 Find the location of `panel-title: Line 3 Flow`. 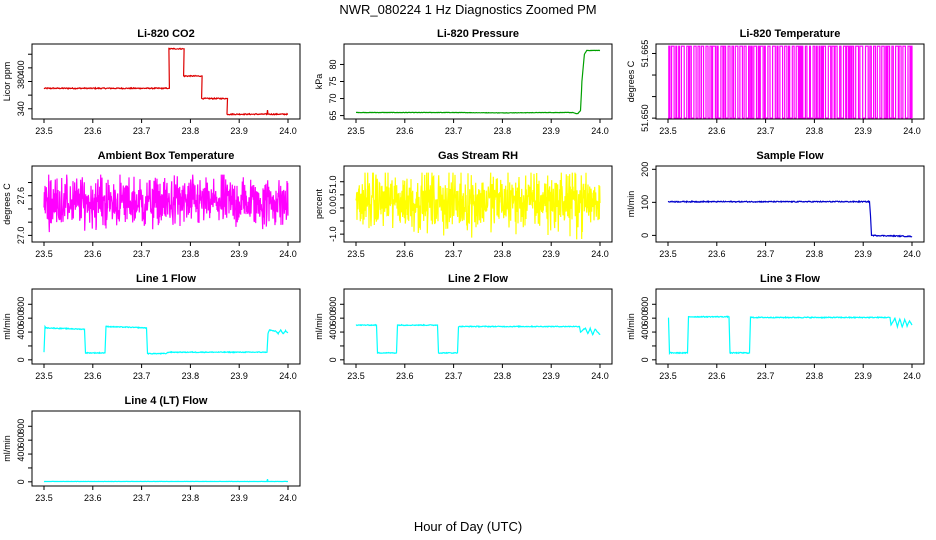

panel-title: Line 3 Flow is located at coordinates (790, 279).